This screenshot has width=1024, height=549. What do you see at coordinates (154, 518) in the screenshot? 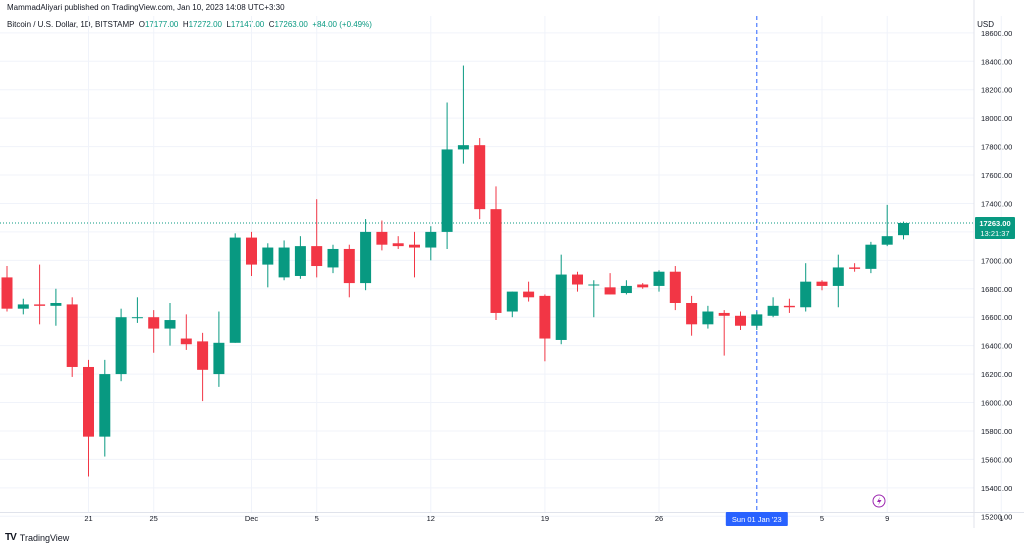
I see `x-tick-label: 25` at bounding box center [154, 518].